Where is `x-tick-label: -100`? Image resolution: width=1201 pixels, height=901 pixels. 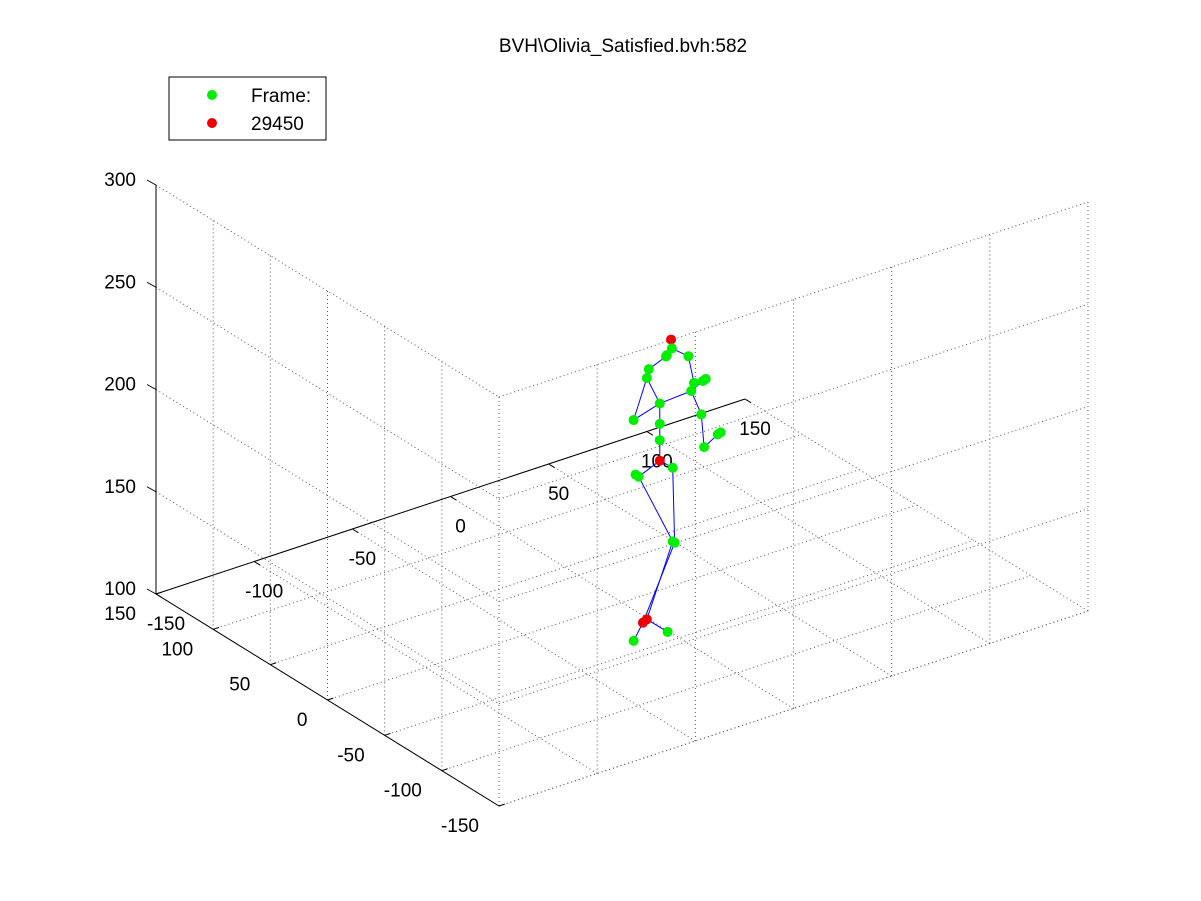
x-tick-label: -100 is located at coordinates (264, 592).